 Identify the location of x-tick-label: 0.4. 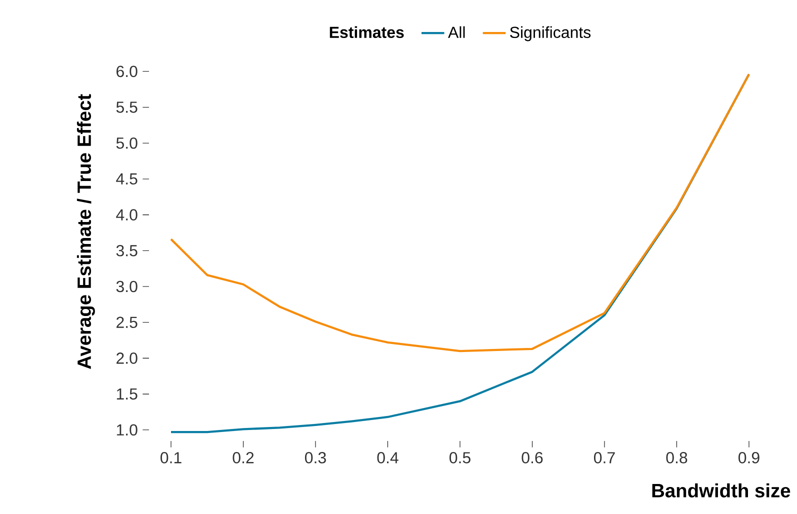
(387, 458).